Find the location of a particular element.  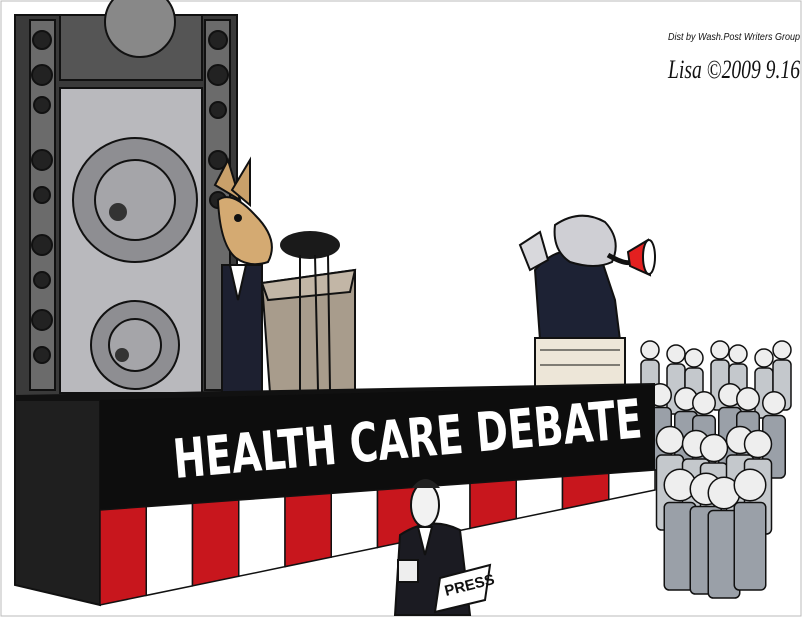

press-reporter is located at coordinates (442, 547).